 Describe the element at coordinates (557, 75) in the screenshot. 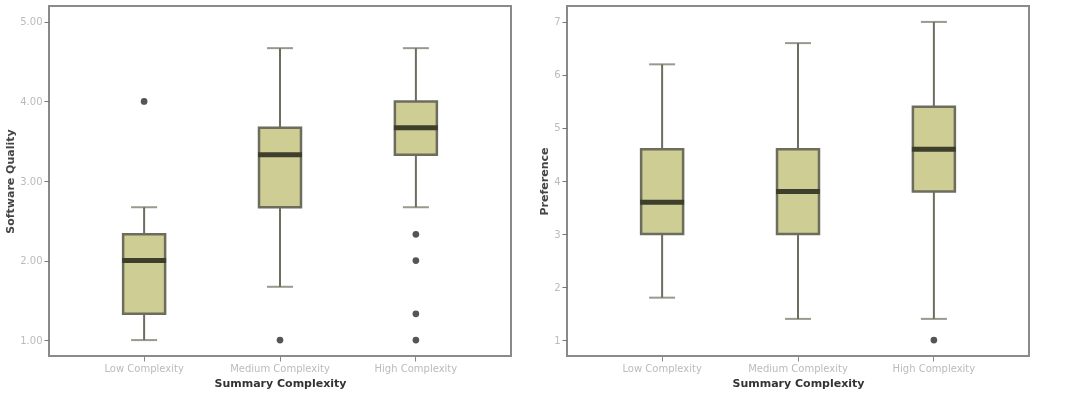

I see `y-tick-label: 6` at that location.